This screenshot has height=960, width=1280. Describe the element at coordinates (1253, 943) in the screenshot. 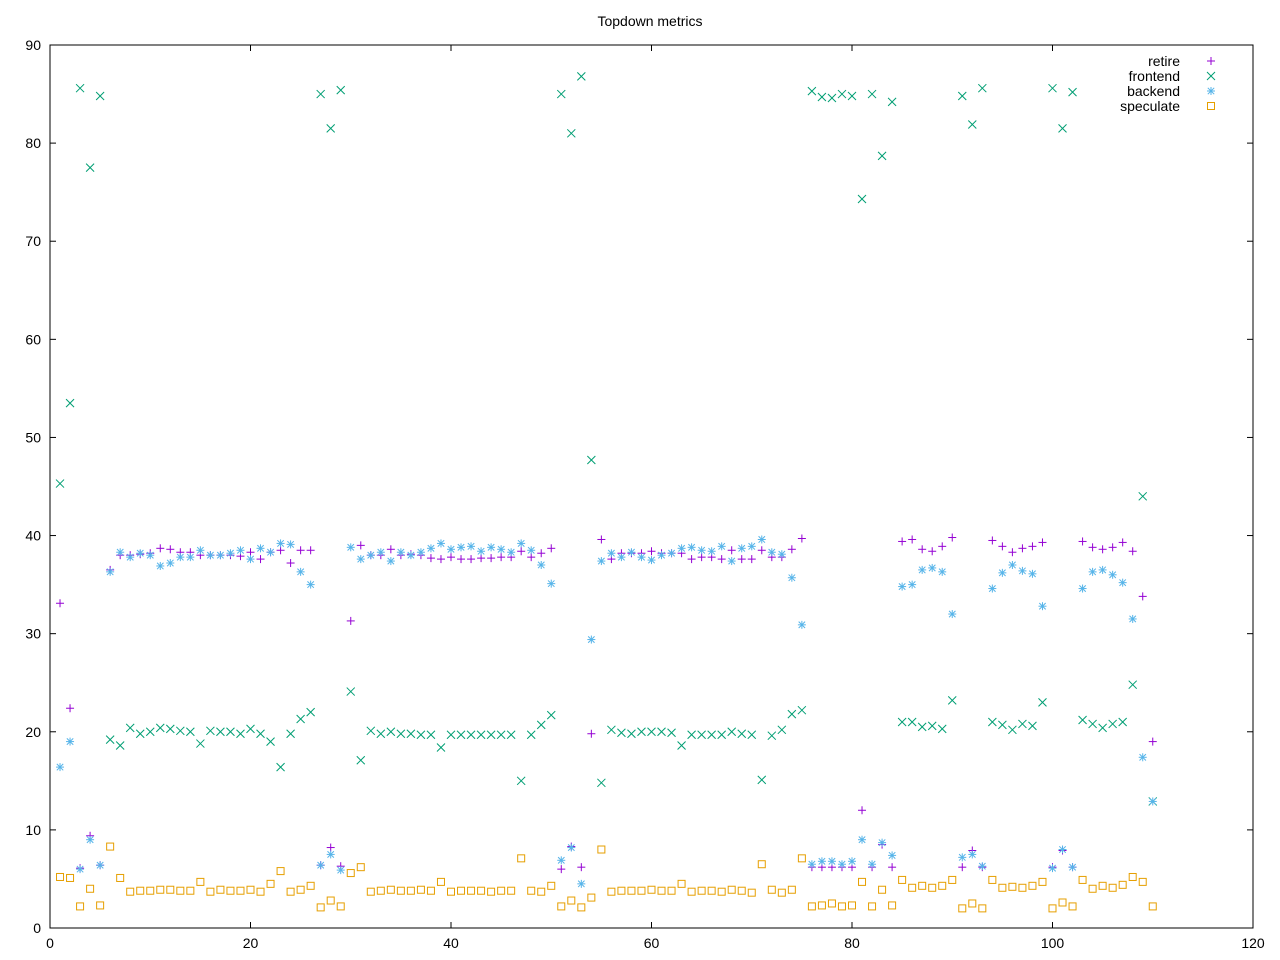

I see `x-tick-label: 120` at that location.